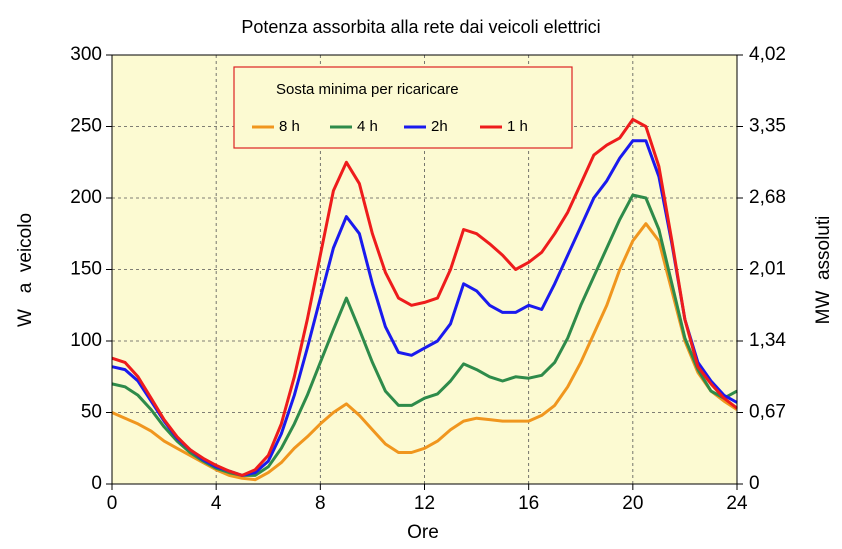 This screenshot has width=842, height=549. I want to click on legend: Sosta minima per ricaricare 8 h 4 h 2h 1 h, so click(403, 107).